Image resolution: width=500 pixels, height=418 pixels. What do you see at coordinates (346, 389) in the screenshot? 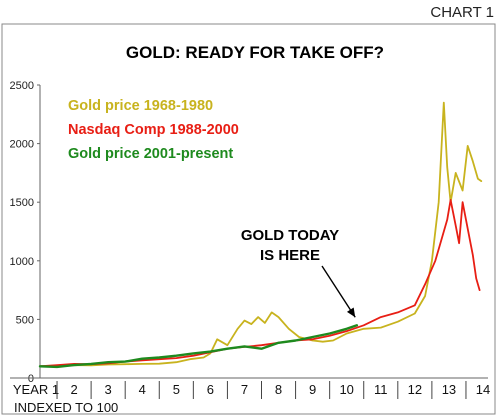
I see `x-tick-label: 10` at bounding box center [346, 389].